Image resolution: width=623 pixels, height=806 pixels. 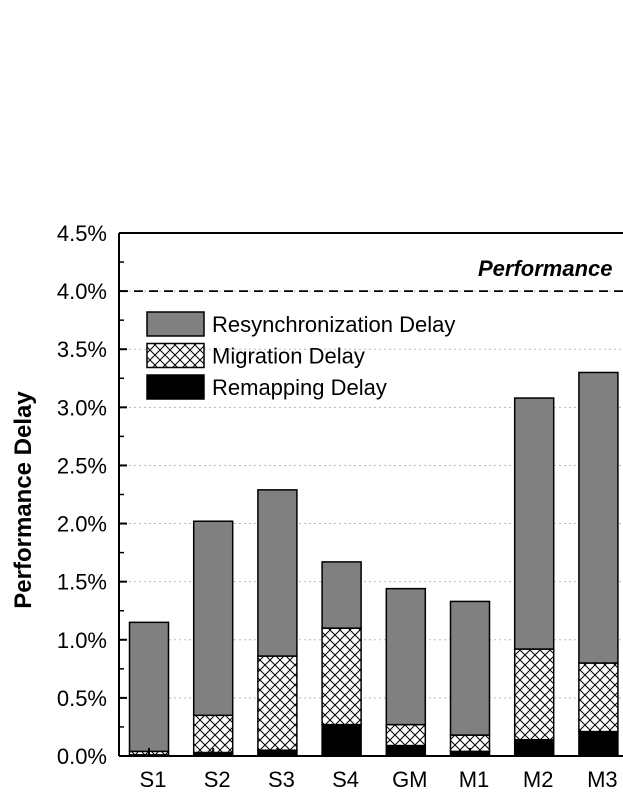 What do you see at coordinates (82, 291) in the screenshot?
I see `y-tick-label: 4.0%` at bounding box center [82, 291].